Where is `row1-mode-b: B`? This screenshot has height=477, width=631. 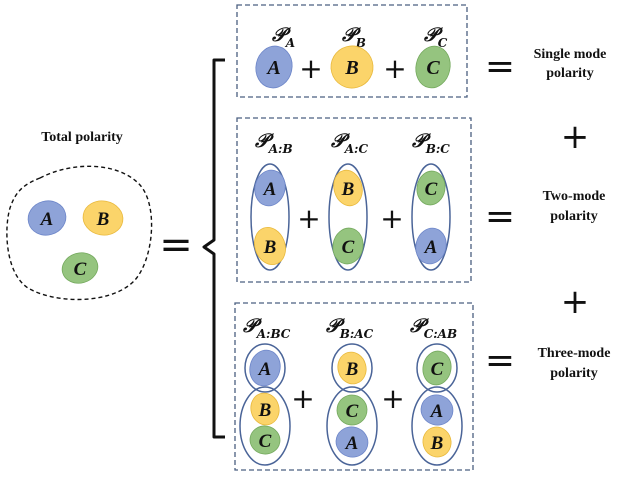
row1-mode-b: B is located at coordinates (352, 67).